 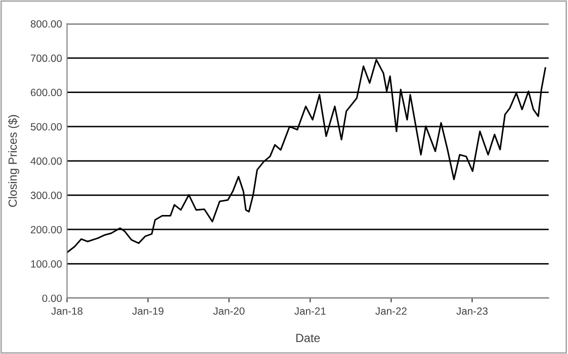 I want to click on x-tick-label: Jan-19, so click(x=148, y=311).